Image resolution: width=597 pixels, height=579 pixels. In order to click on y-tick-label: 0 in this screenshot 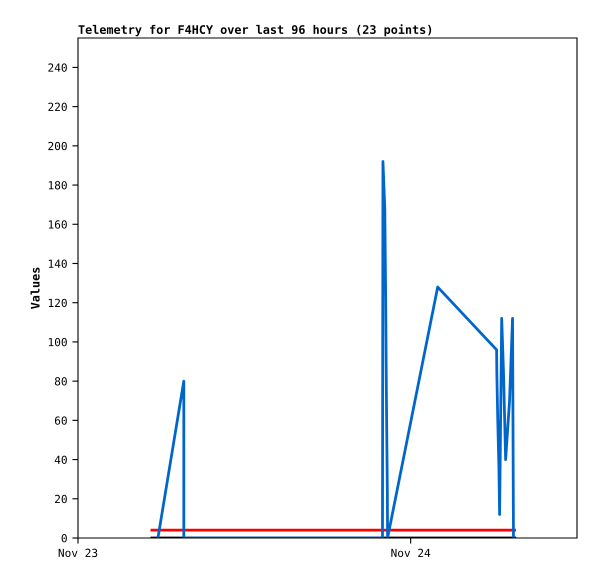, I will do `click(64, 538)`.